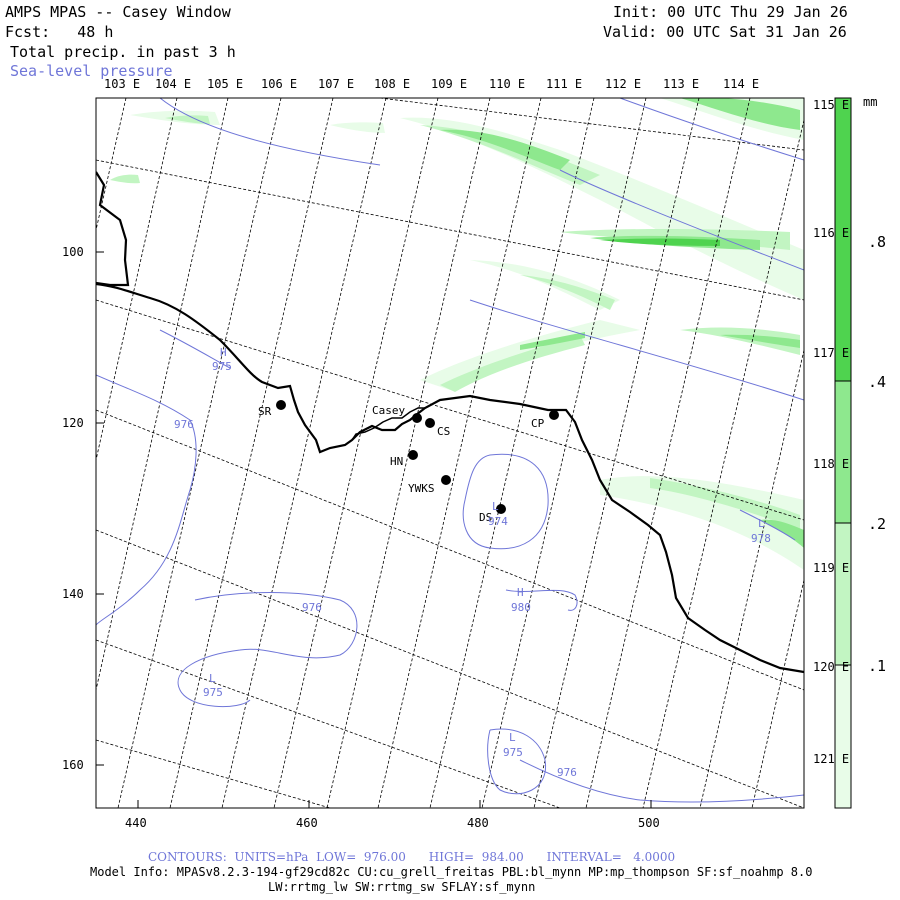 The width and height of the screenshot is (900, 900). What do you see at coordinates (507, 84) in the screenshot?
I see `lon-label: 110 E` at bounding box center [507, 84].